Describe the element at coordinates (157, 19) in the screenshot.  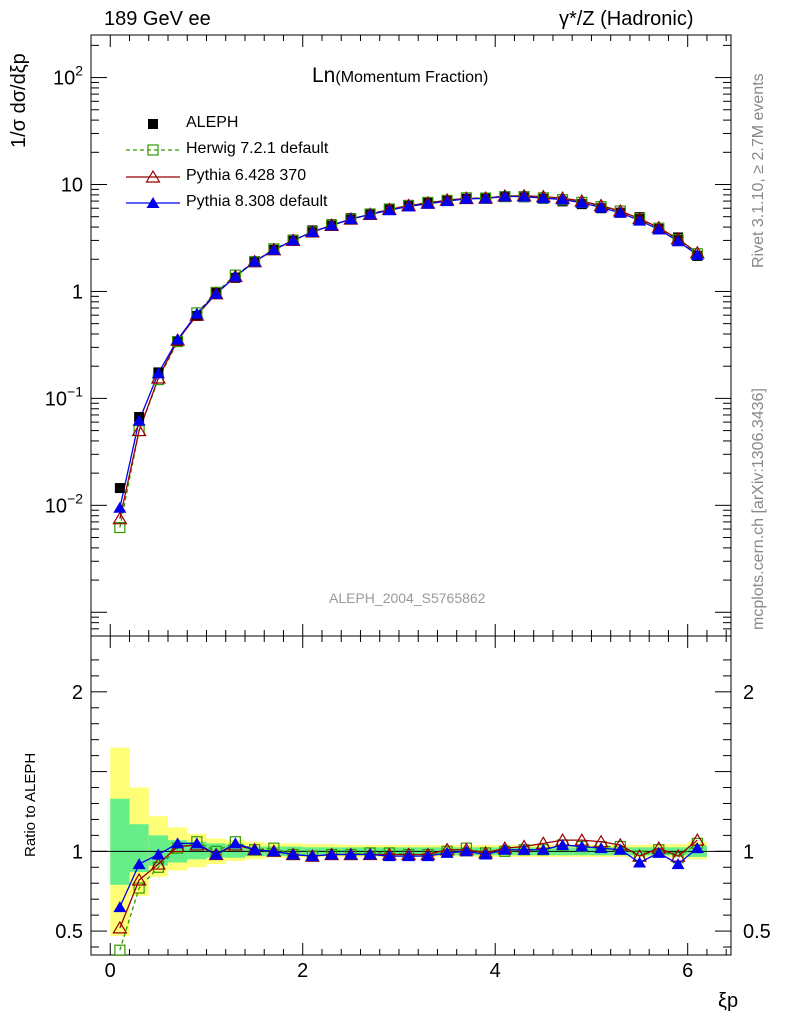
I see `header-left: 189 GeV ee` at that location.